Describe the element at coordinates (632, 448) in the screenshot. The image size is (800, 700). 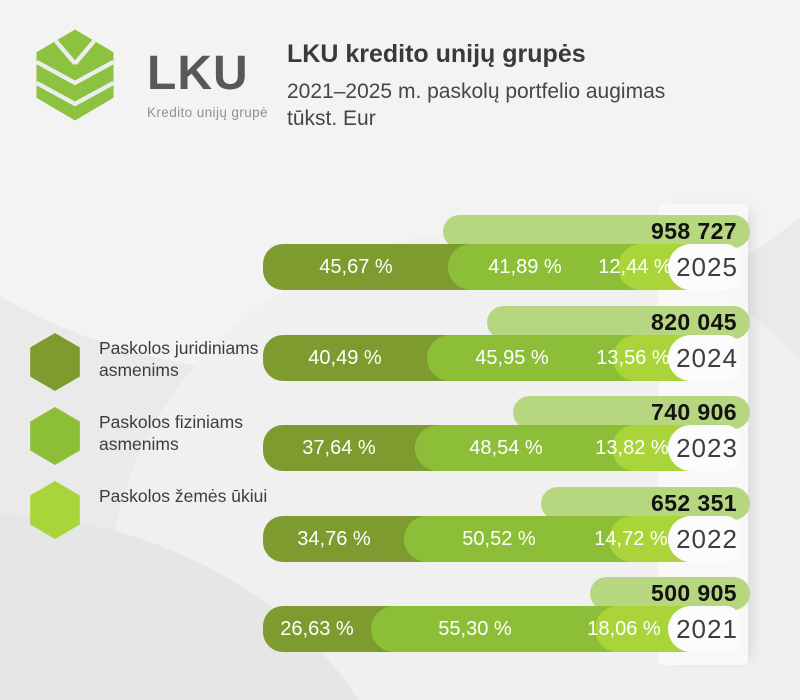
I see `segment-percent-label: 13,82 %` at that location.